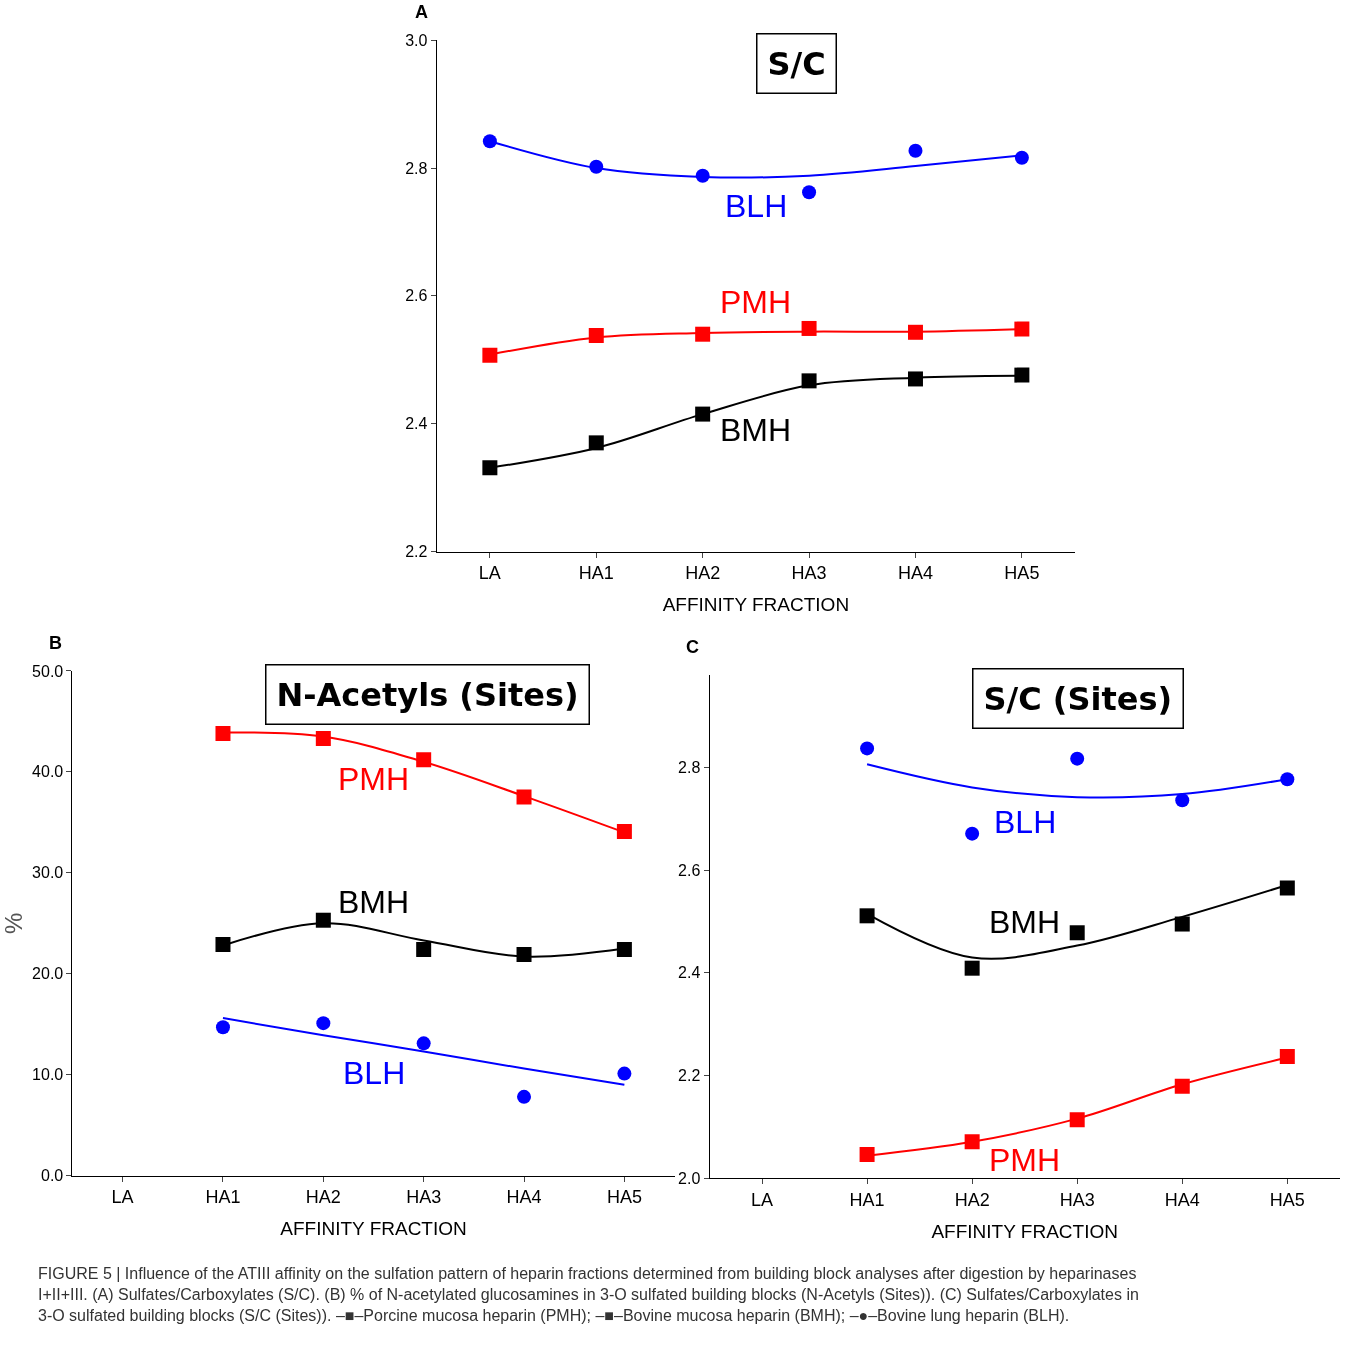 The height and width of the screenshot is (1359, 1360). I want to click on y-tick-label: 0.0, so click(52, 1176).